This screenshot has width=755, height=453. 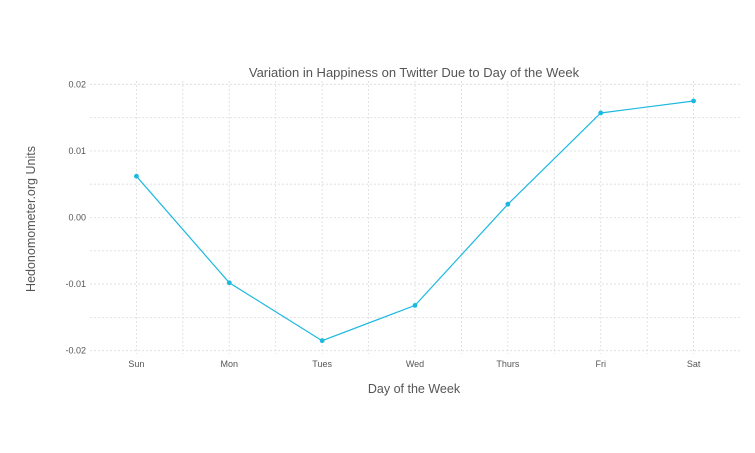 I want to click on y-tick-label: 0.02, so click(x=77, y=84).